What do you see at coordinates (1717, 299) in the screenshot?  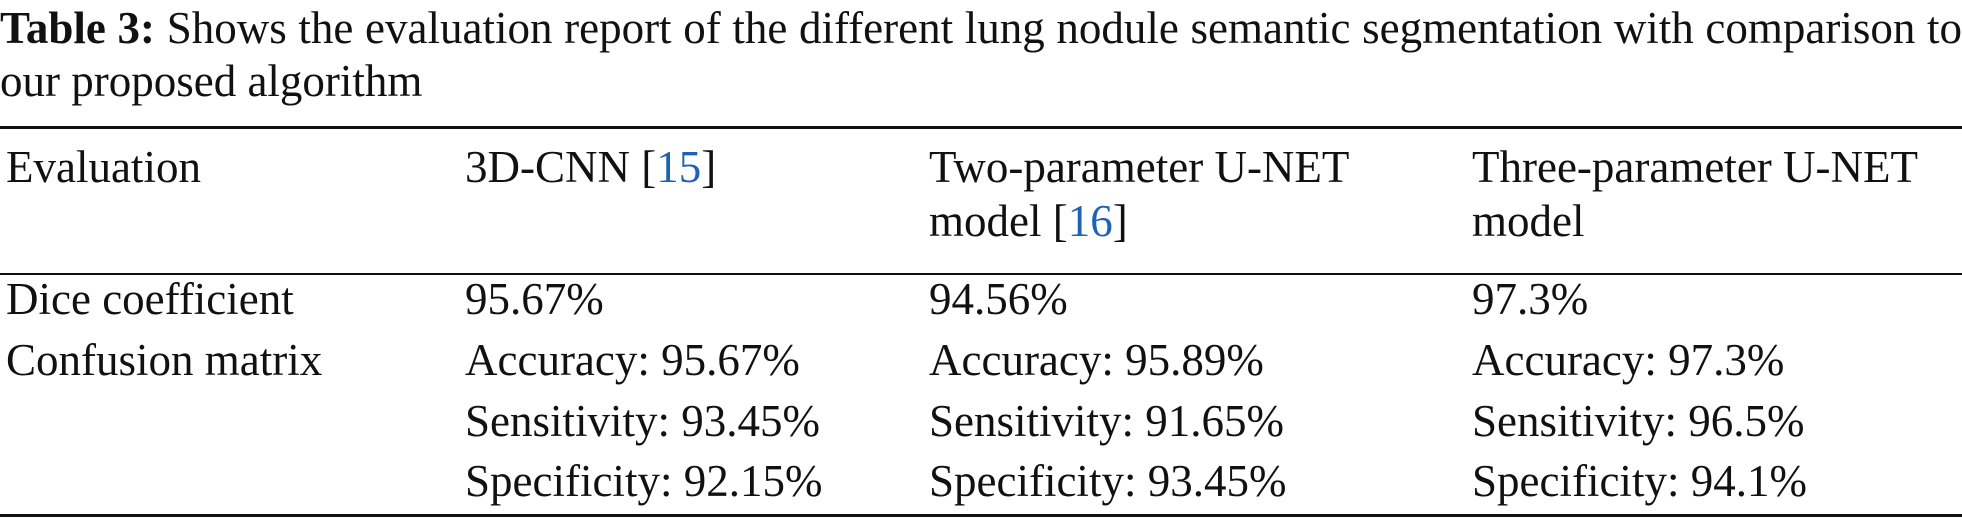 I see `data-cell: 97.3%` at bounding box center [1717, 299].